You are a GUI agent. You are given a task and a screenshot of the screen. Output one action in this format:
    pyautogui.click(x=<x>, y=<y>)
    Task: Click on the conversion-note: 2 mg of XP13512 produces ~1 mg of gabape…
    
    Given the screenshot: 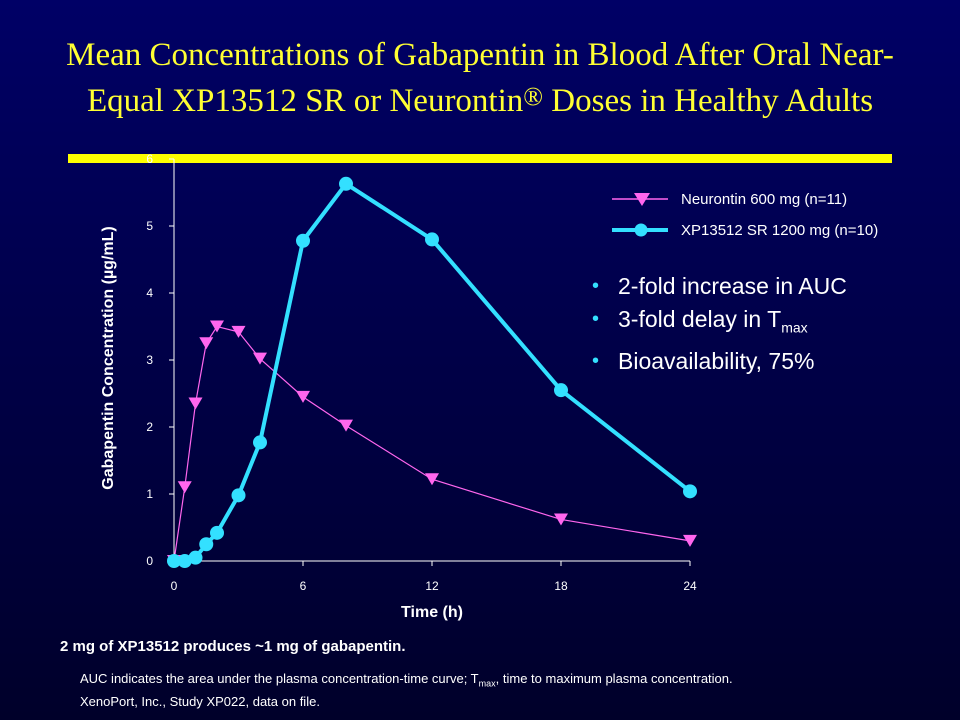 What is the action you would take?
    pyautogui.click(x=233, y=646)
    